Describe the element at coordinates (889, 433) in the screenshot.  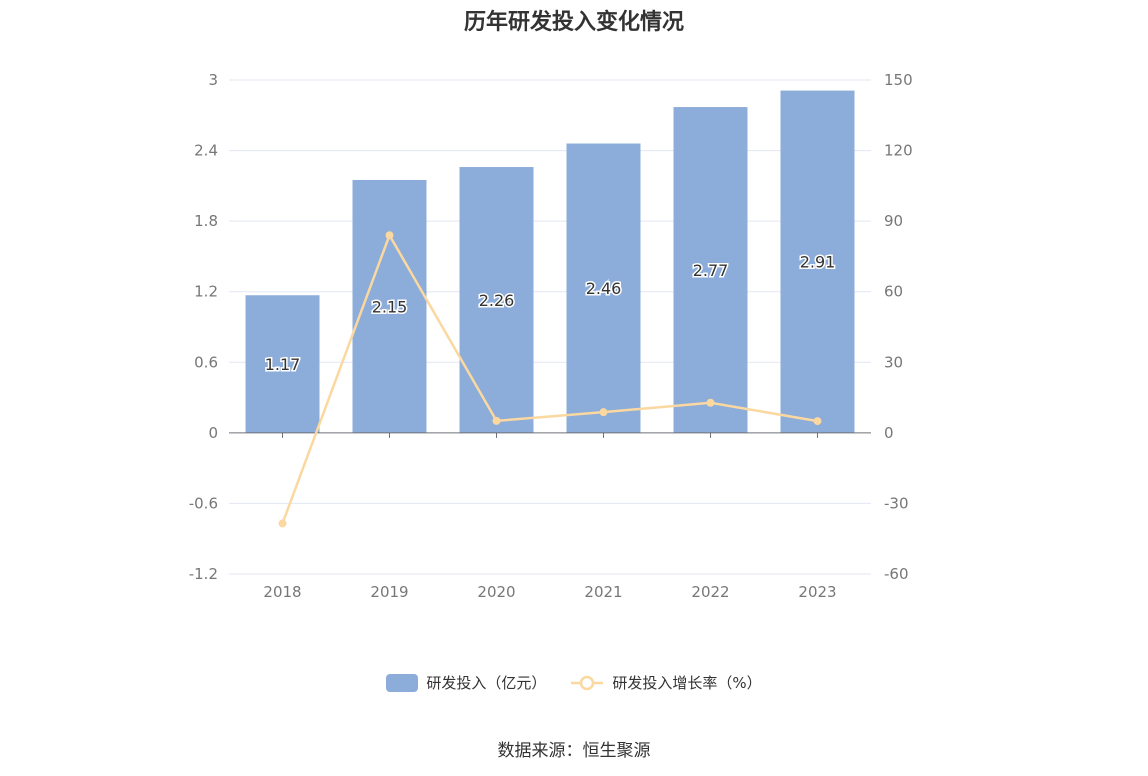
I see `right-tick-label: 0` at that location.